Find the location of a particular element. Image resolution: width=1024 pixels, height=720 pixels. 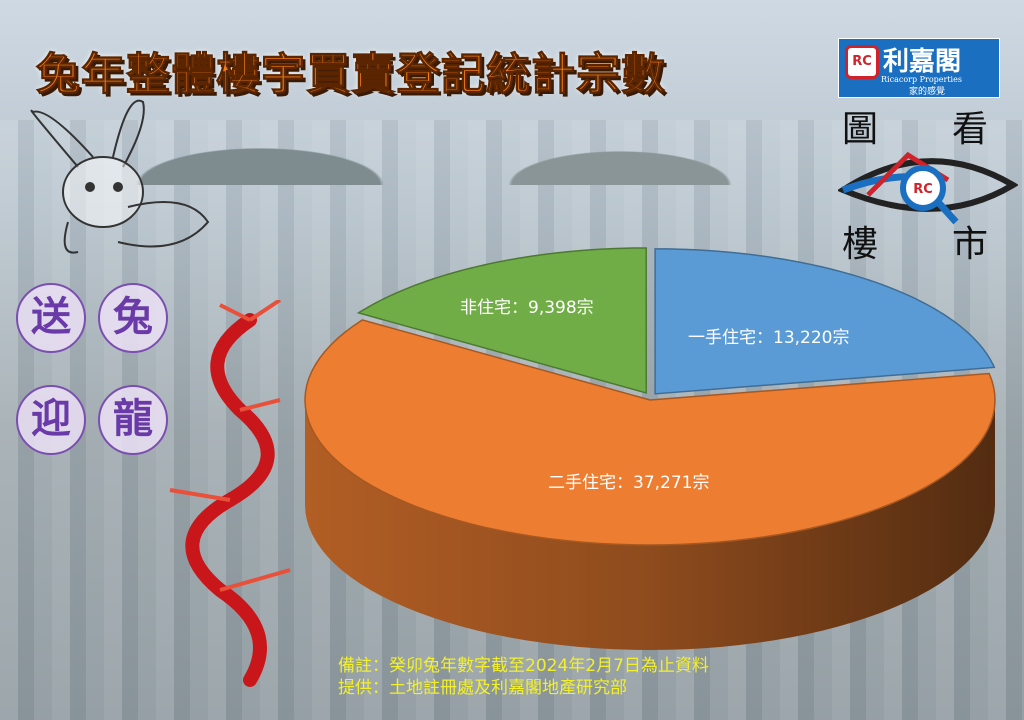

dragon-illustration is located at coordinates (230, 493).